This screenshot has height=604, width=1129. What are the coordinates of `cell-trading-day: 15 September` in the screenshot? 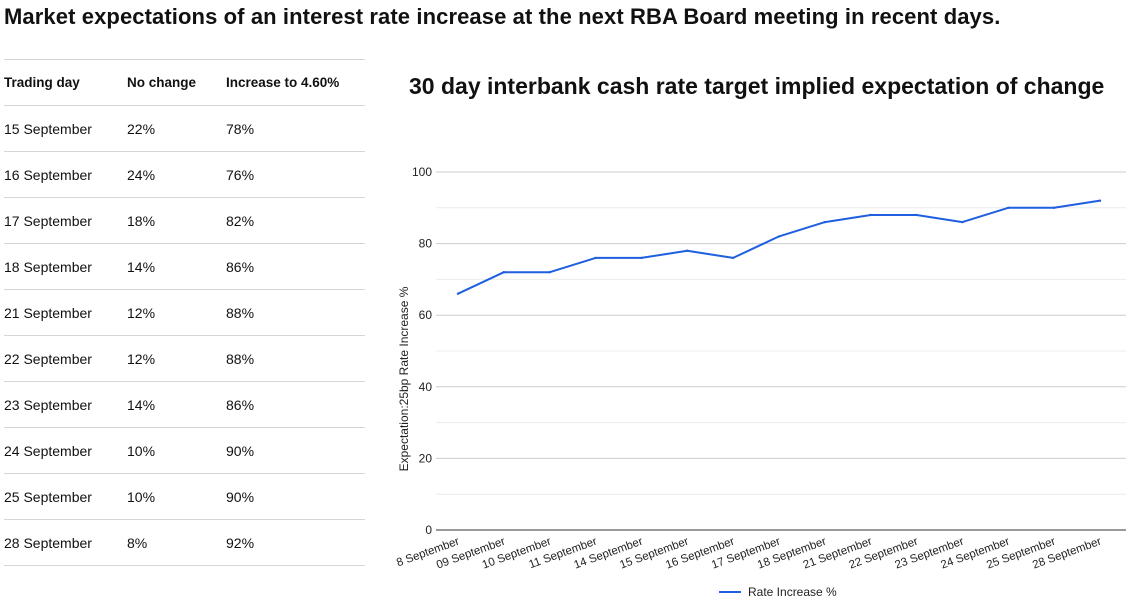 It's located at (65, 128).